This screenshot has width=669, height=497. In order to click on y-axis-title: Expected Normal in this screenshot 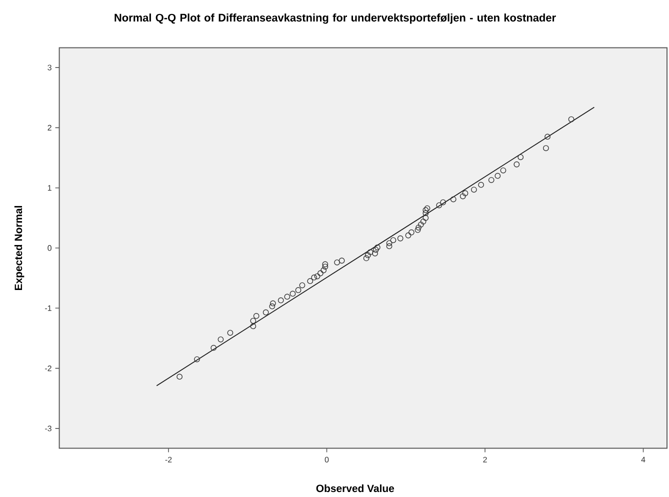, I will do `click(19, 248)`.